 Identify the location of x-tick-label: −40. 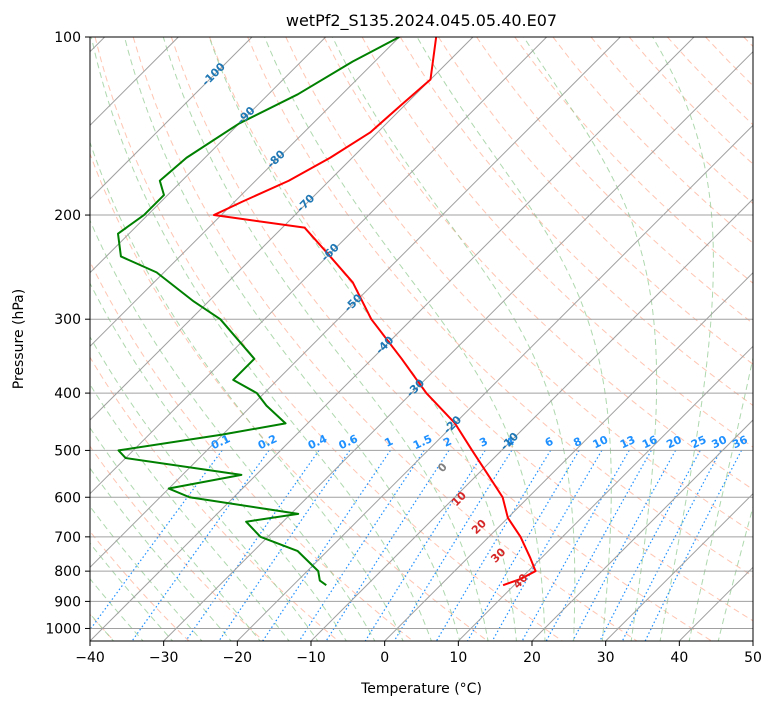
(90, 658).